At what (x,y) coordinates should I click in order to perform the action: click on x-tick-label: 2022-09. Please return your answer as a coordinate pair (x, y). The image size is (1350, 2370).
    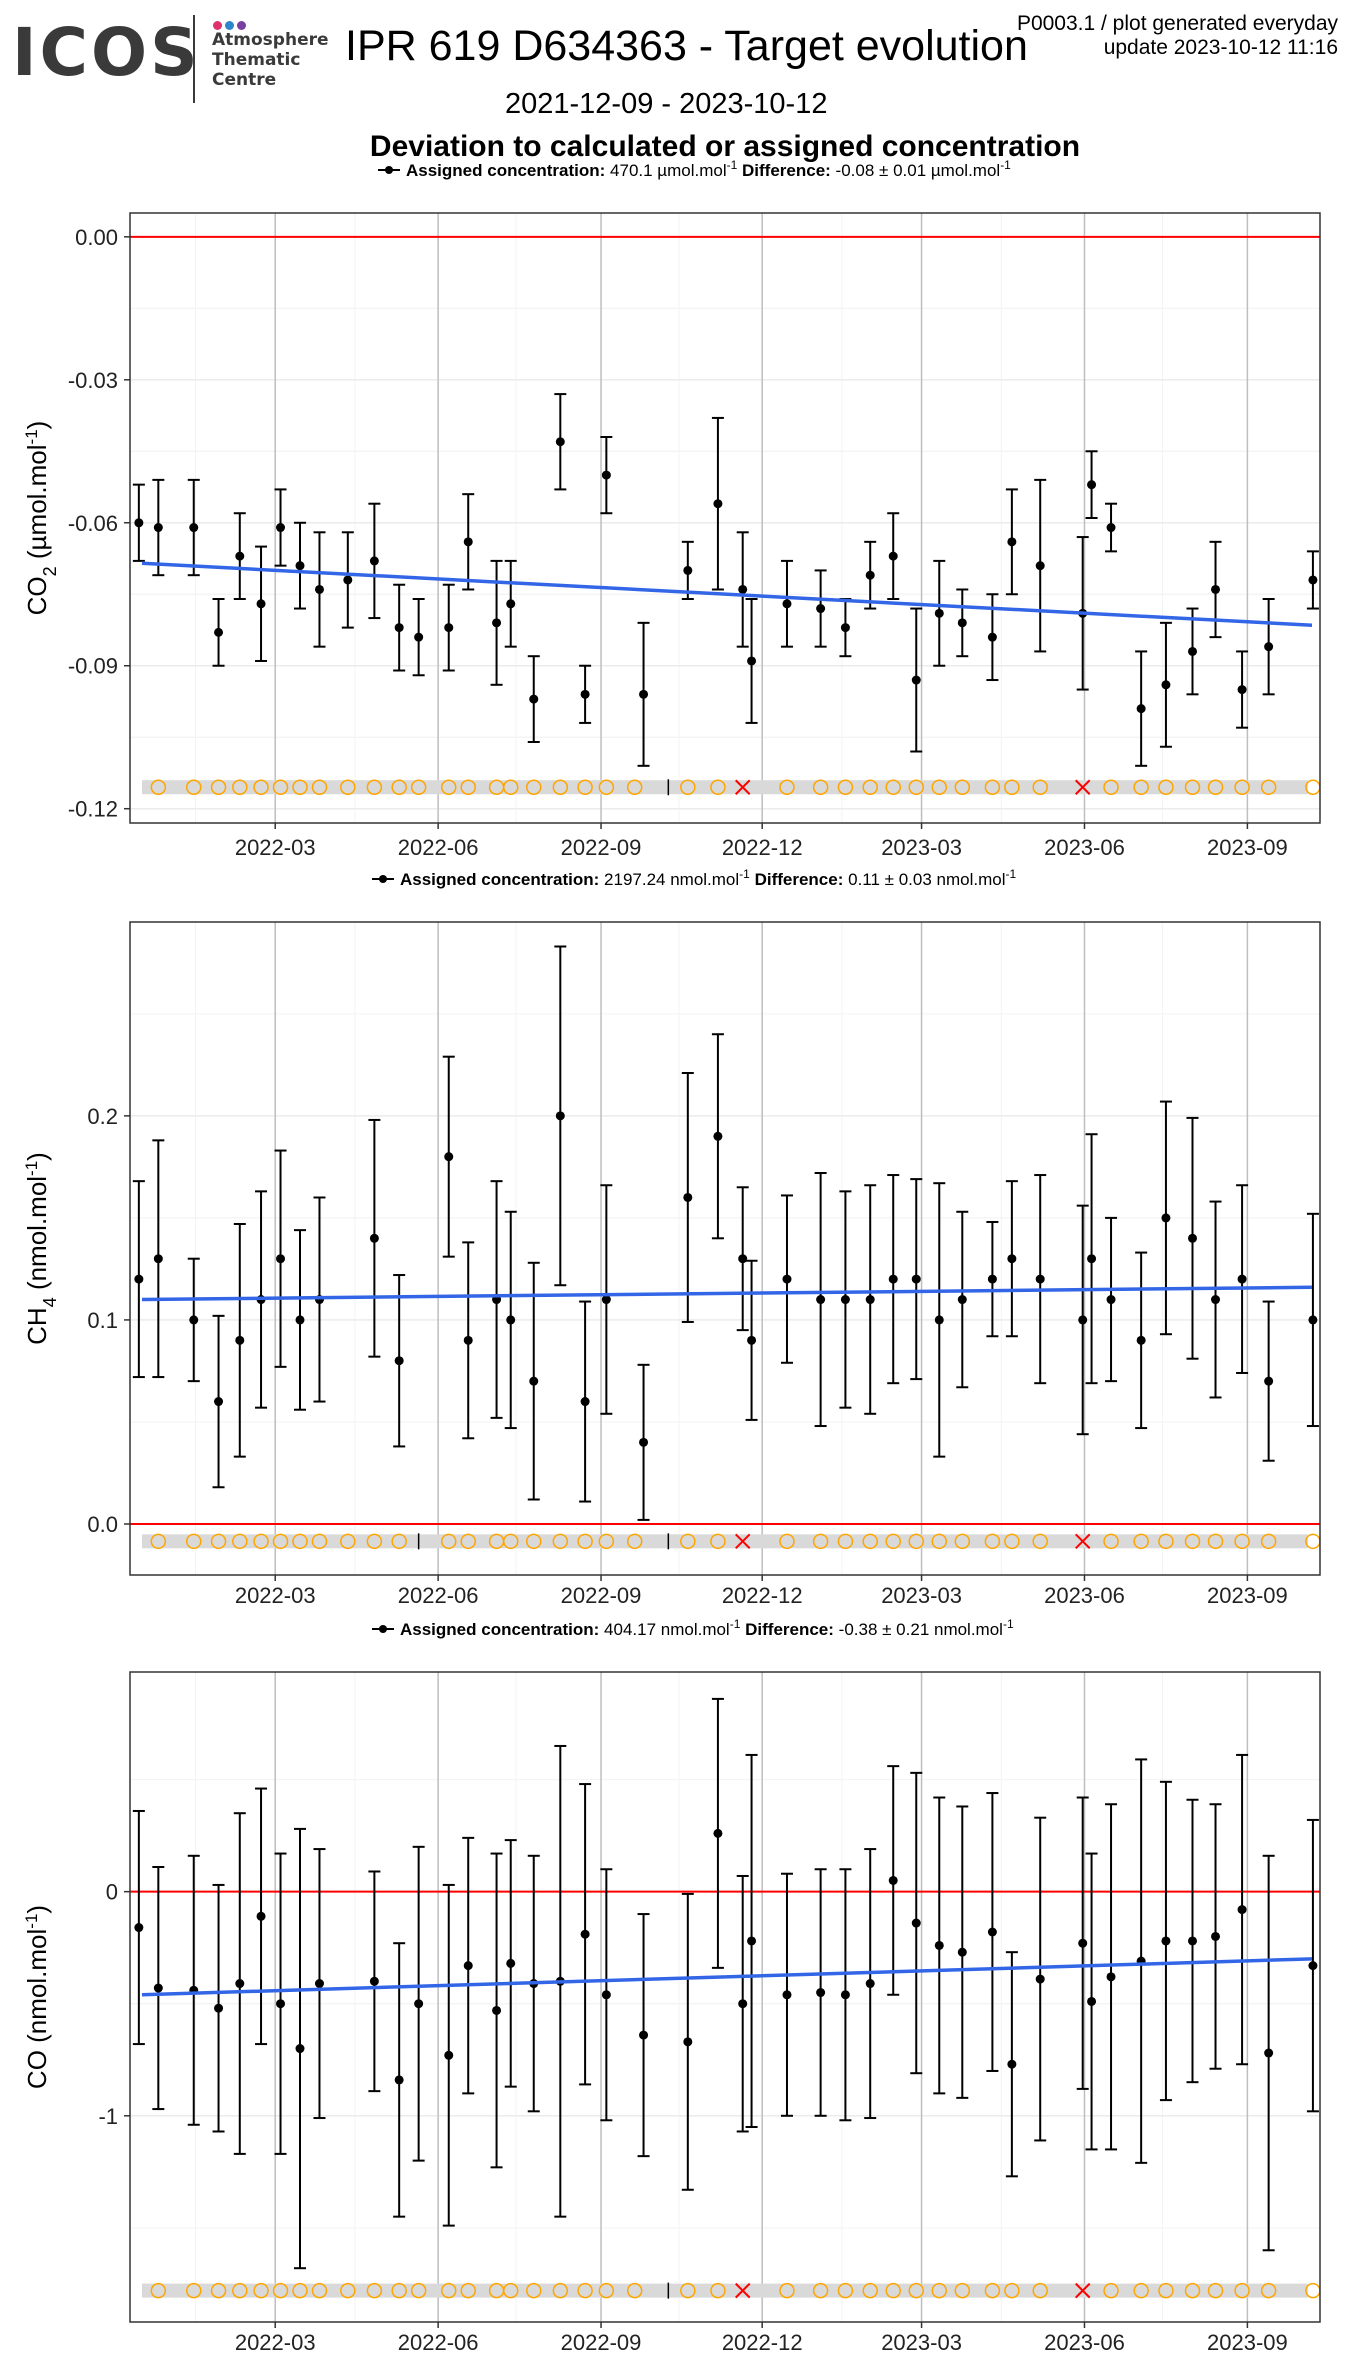
    Looking at the image, I should click on (601, 847).